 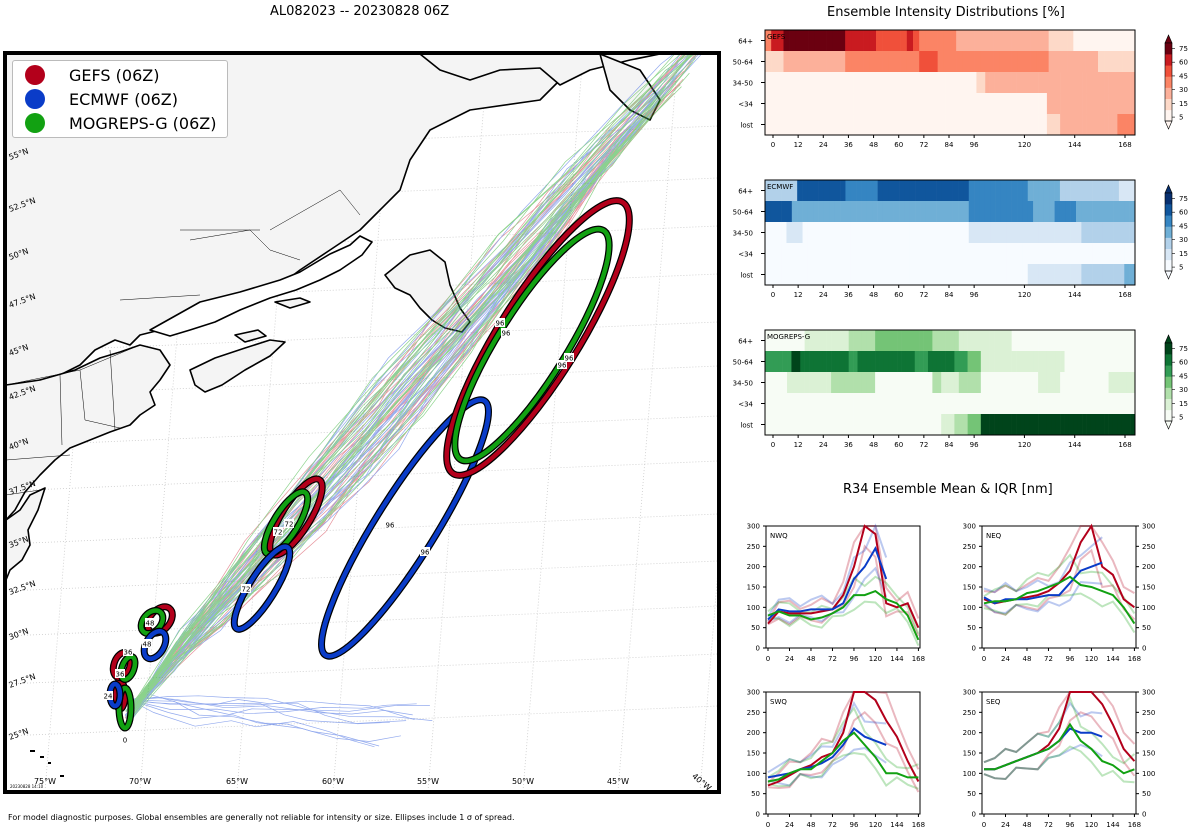 I want to click on ellipse-hour-label: 72, so click(x=246, y=590).